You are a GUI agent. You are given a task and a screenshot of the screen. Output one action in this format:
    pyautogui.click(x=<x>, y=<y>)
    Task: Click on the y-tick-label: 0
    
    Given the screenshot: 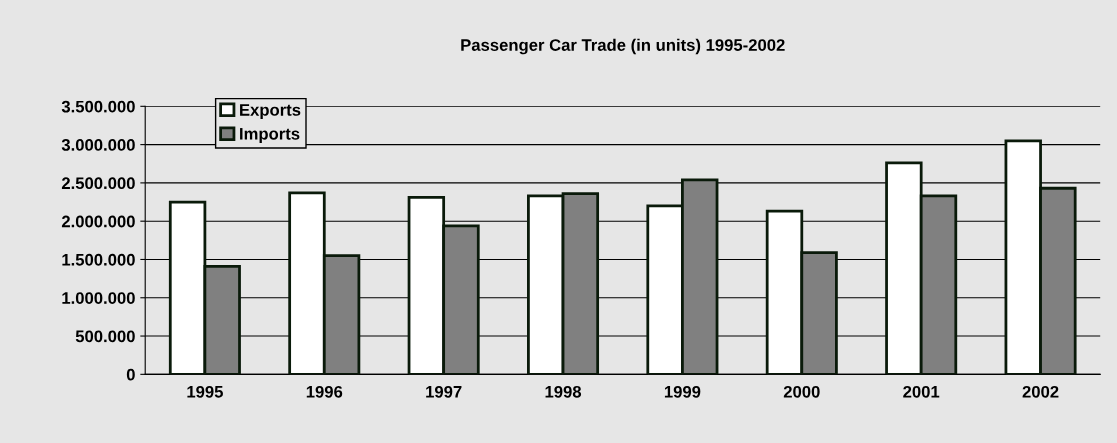 What is the action you would take?
    pyautogui.click(x=130, y=374)
    